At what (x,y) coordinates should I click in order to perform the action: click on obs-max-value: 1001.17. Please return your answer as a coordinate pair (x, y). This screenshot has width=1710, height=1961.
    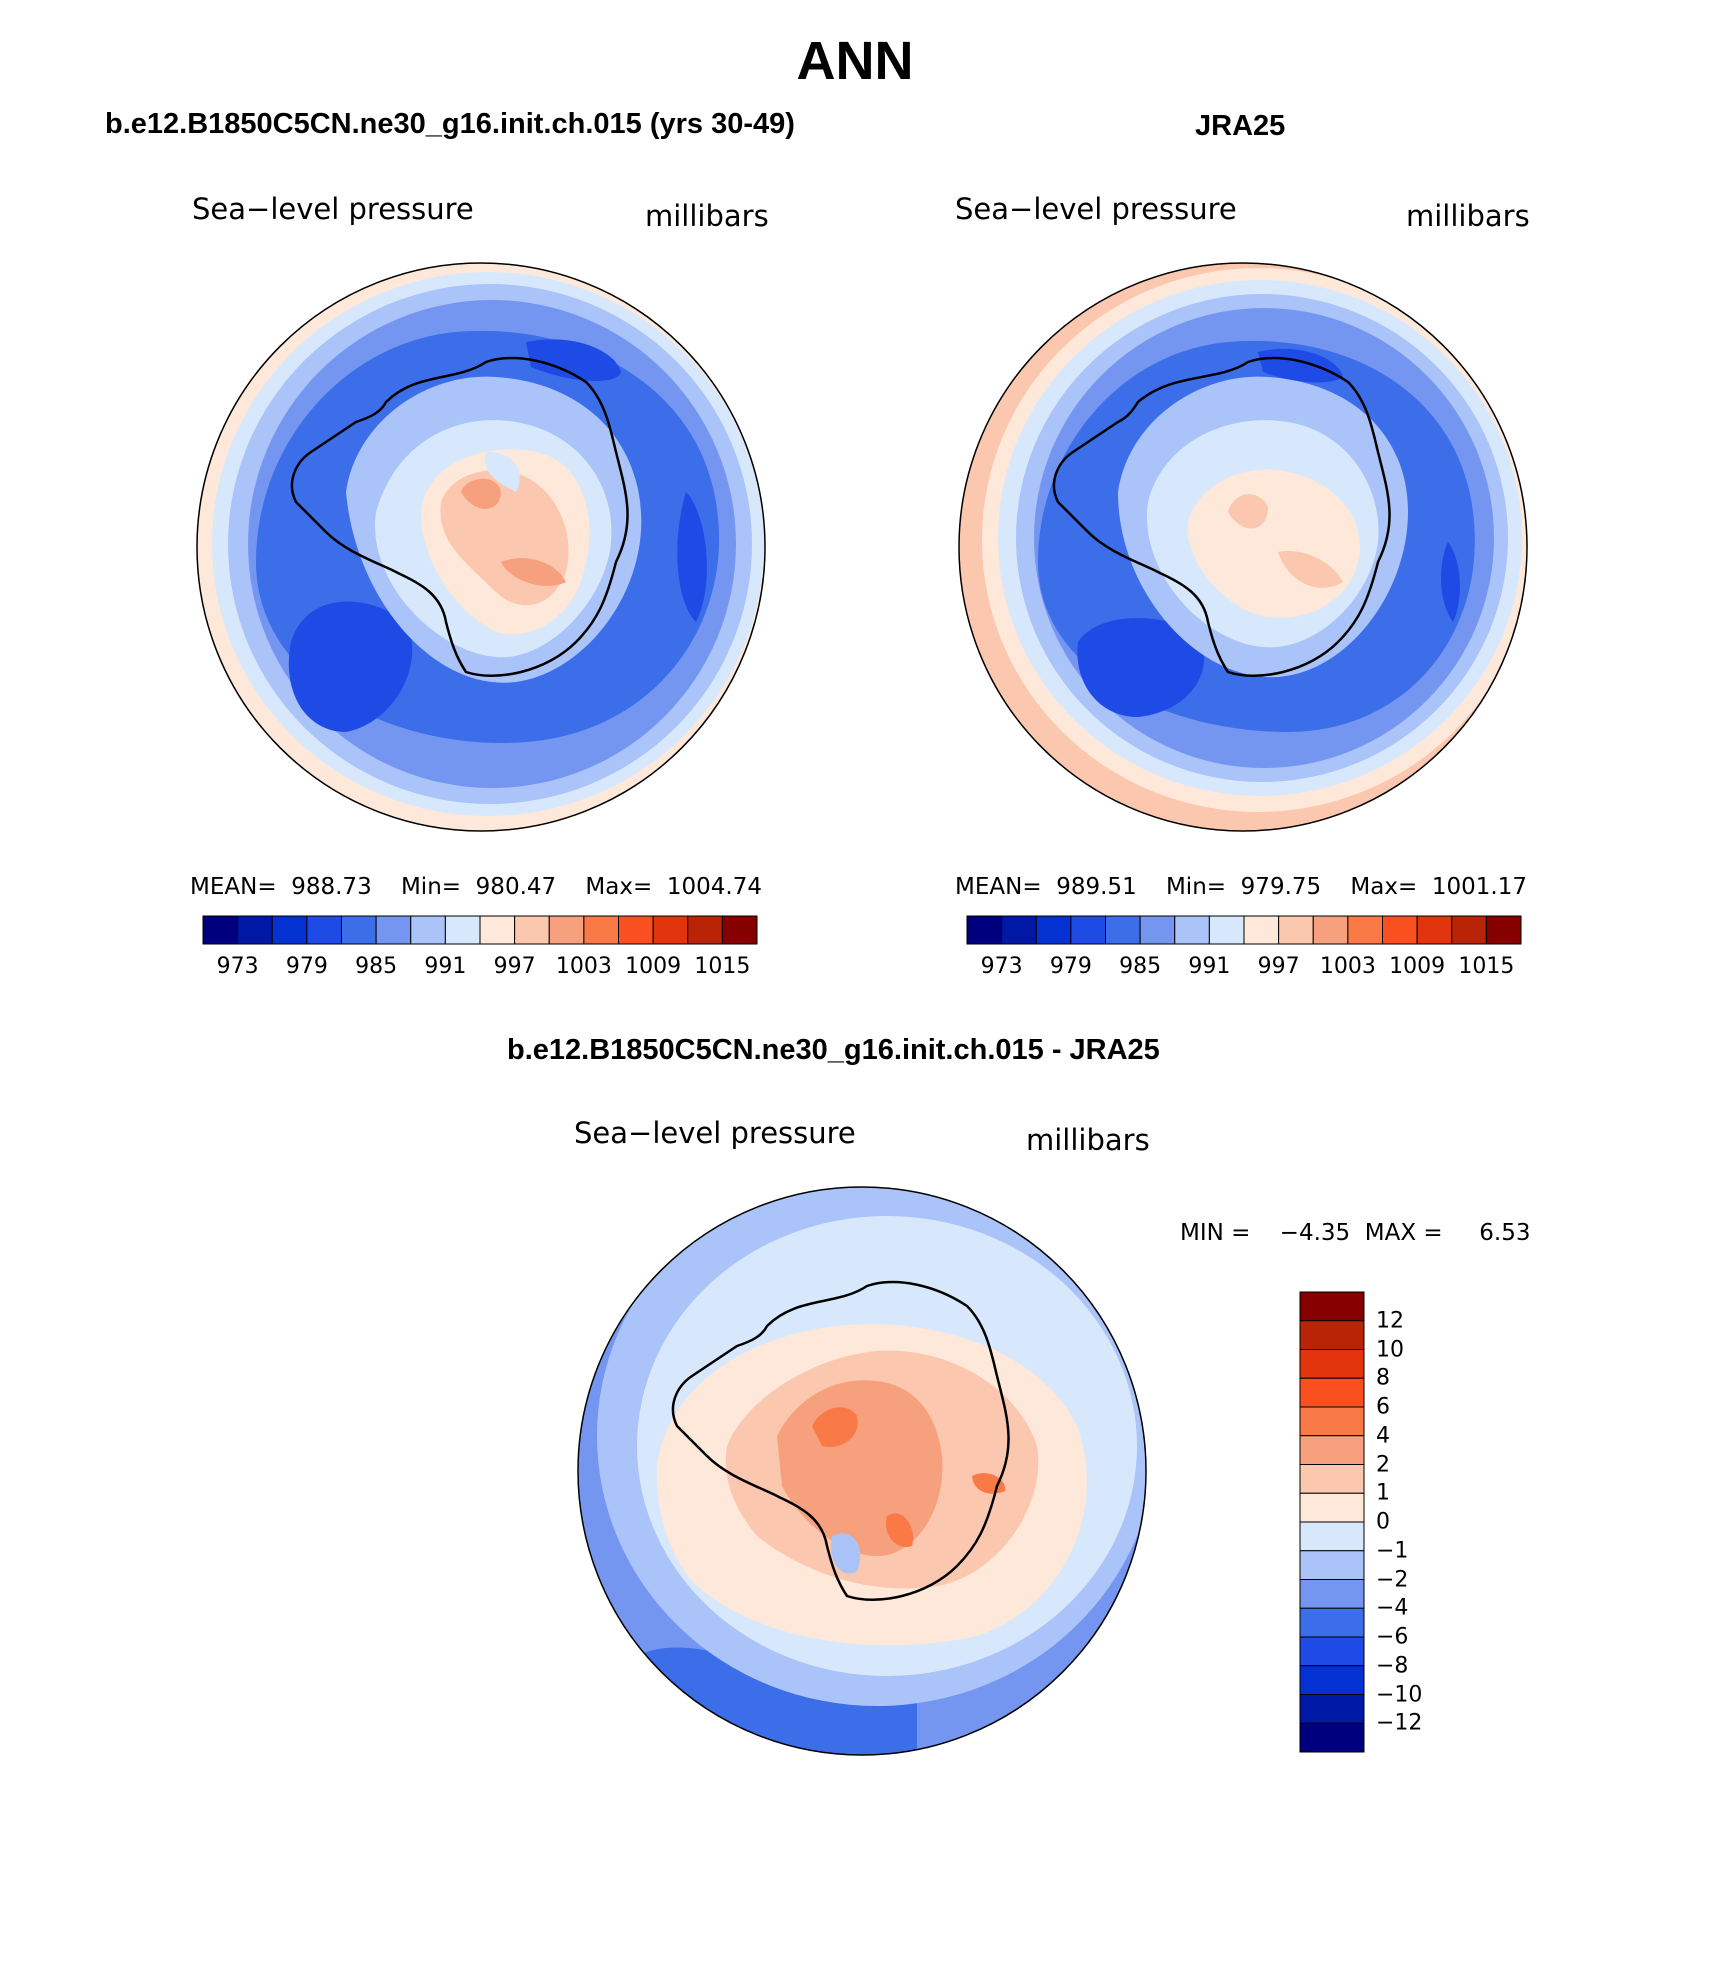
    Looking at the image, I should click on (1479, 887).